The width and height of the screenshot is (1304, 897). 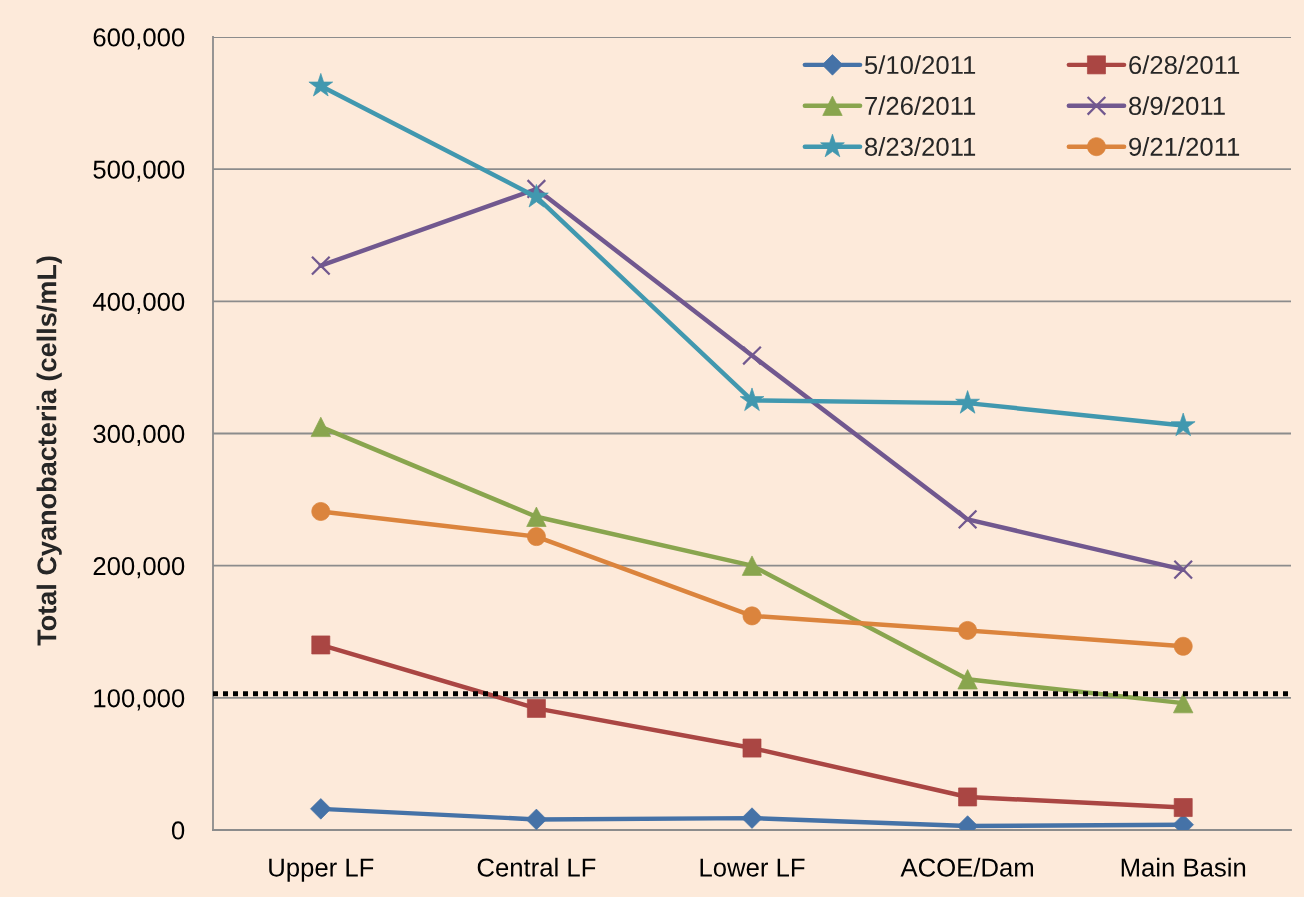 What do you see at coordinates (920, 65) in the screenshot?
I see `legend-label: 5/10/2011` at bounding box center [920, 65].